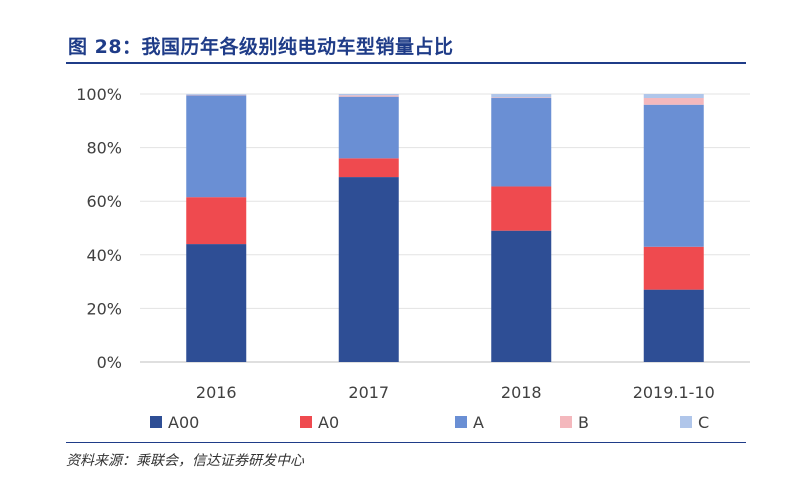  I want to click on figure-title-bar: 图 28：我国历年各级别纯电动车型销量占比, so click(406, 46).